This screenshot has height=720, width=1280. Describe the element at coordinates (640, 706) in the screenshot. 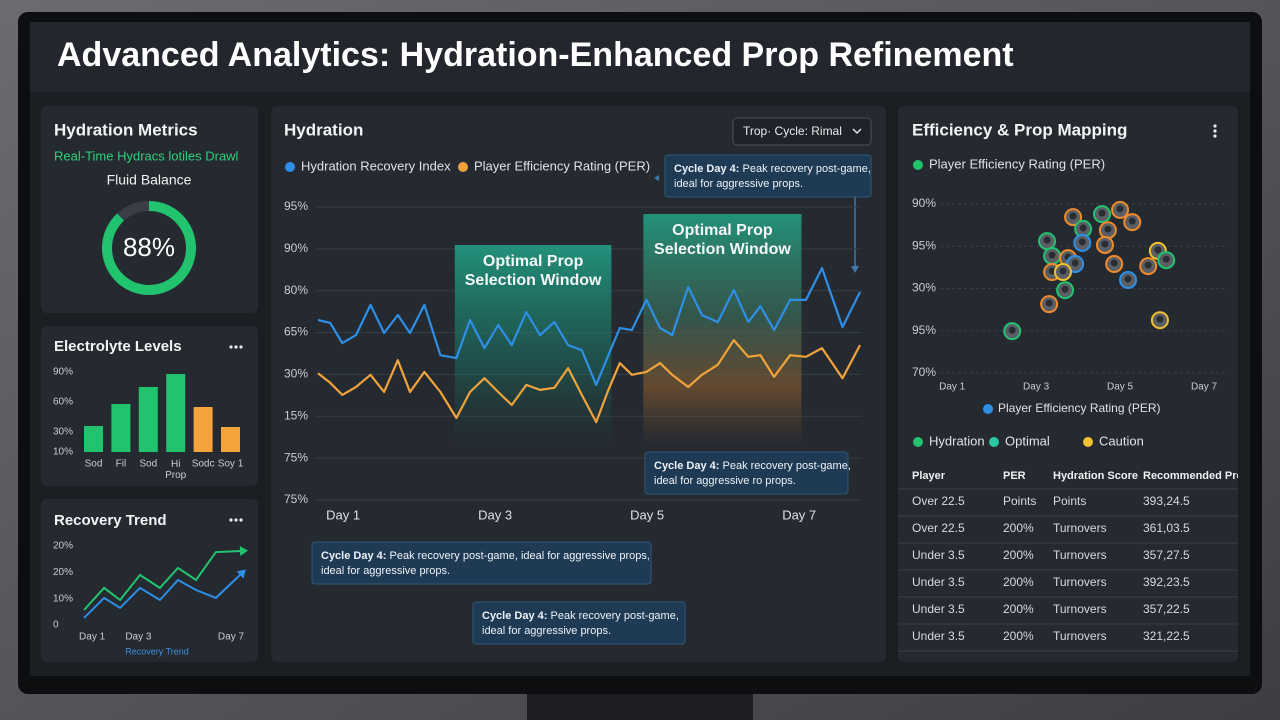

I see `monitor-stand` at that location.